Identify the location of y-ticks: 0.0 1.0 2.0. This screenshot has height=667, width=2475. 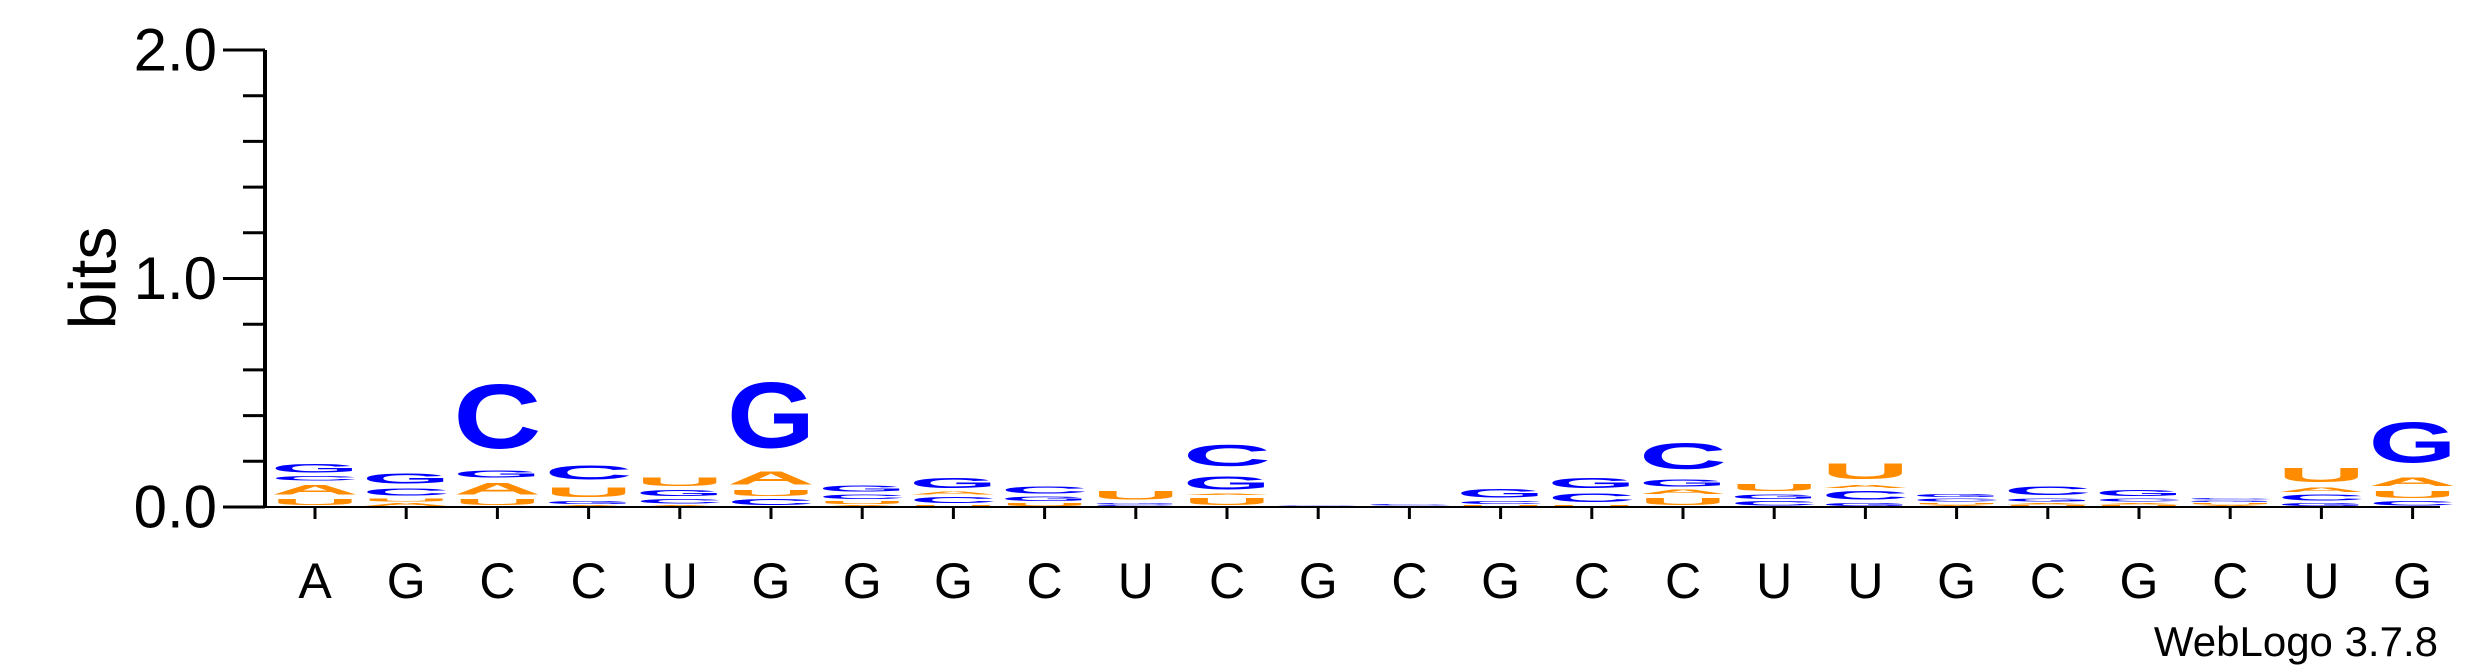
(199, 279).